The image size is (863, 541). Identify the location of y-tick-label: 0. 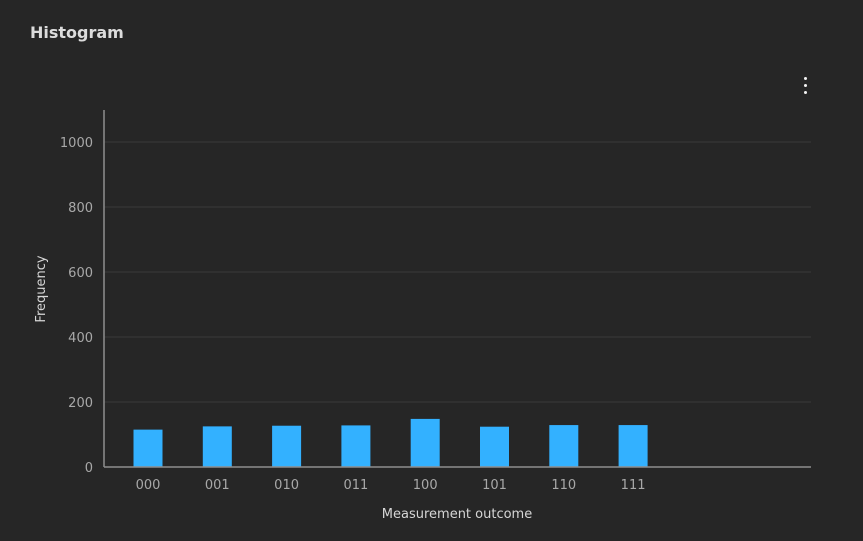
(89, 468).